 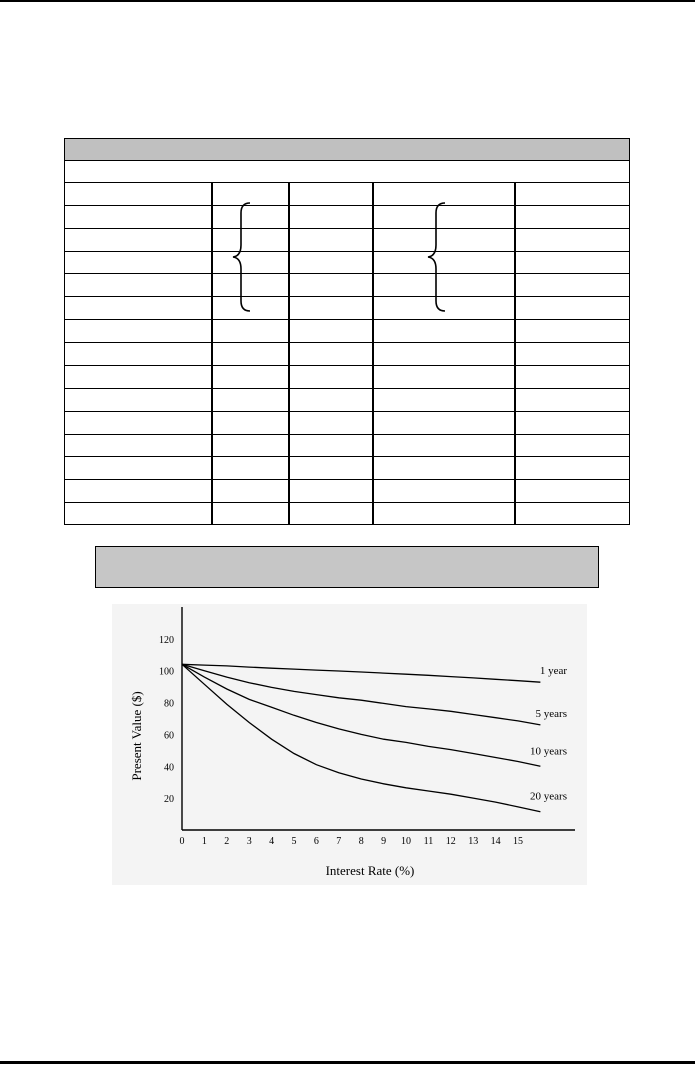 I want to click on x-tick-label: 6, so click(x=316, y=841).